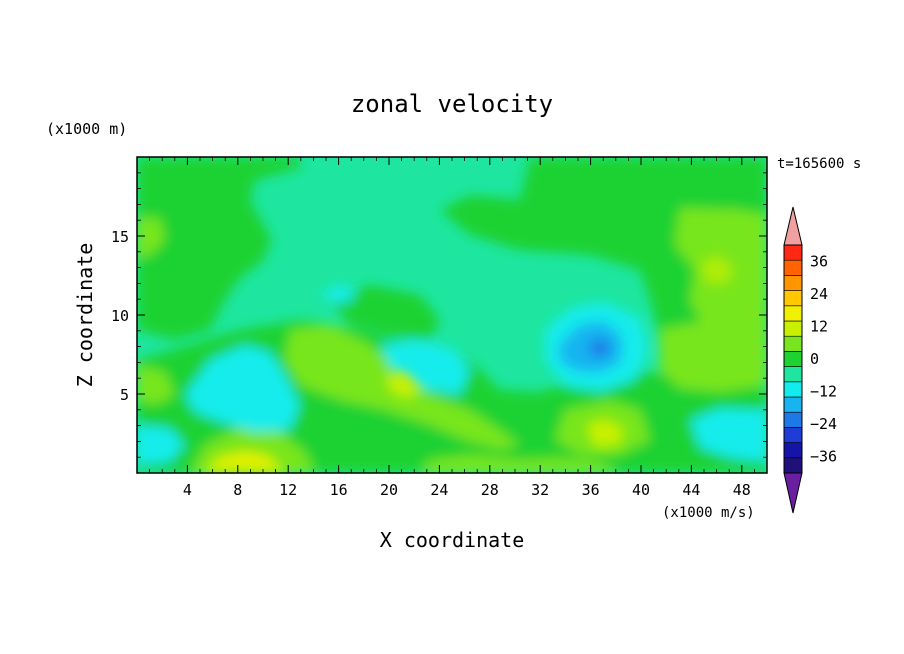 This screenshot has width=904, height=654. I want to click on time-label: t=165600 s, so click(819, 164).